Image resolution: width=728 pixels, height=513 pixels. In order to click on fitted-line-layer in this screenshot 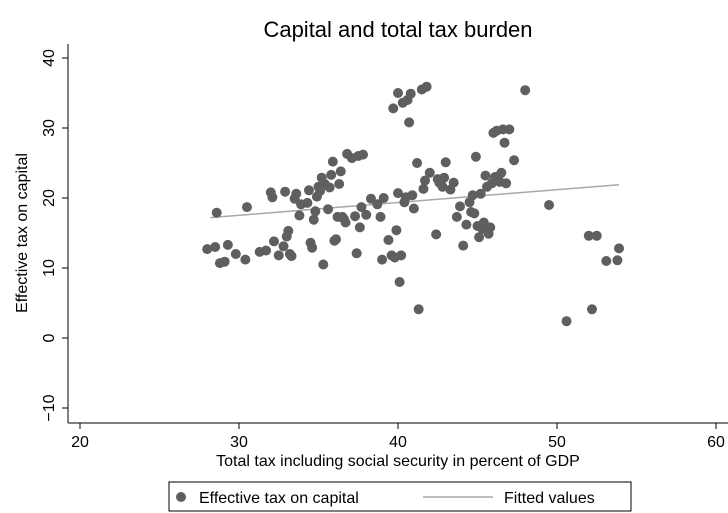, I will do `click(415, 201)`.